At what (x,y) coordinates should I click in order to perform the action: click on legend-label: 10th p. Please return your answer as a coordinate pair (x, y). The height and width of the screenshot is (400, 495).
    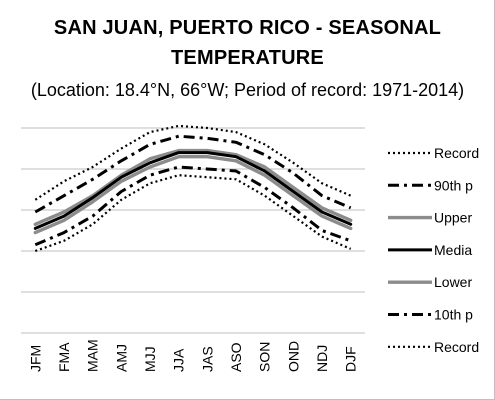
    Looking at the image, I should click on (453, 315).